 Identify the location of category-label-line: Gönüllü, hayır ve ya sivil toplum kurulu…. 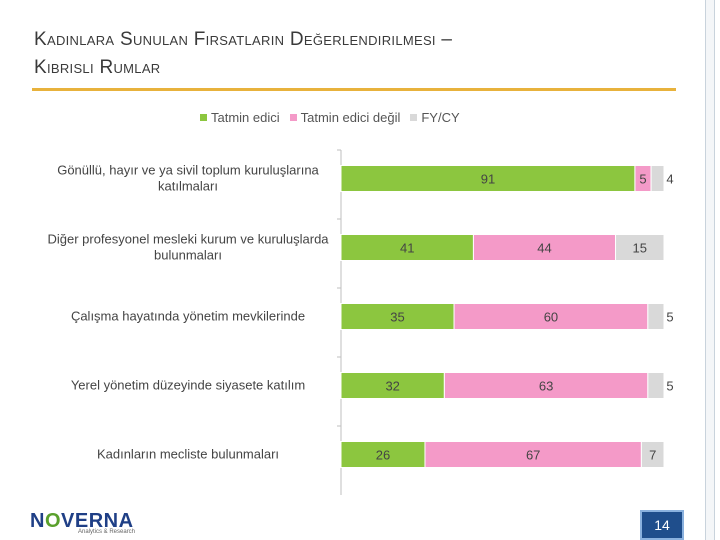
(188, 170).